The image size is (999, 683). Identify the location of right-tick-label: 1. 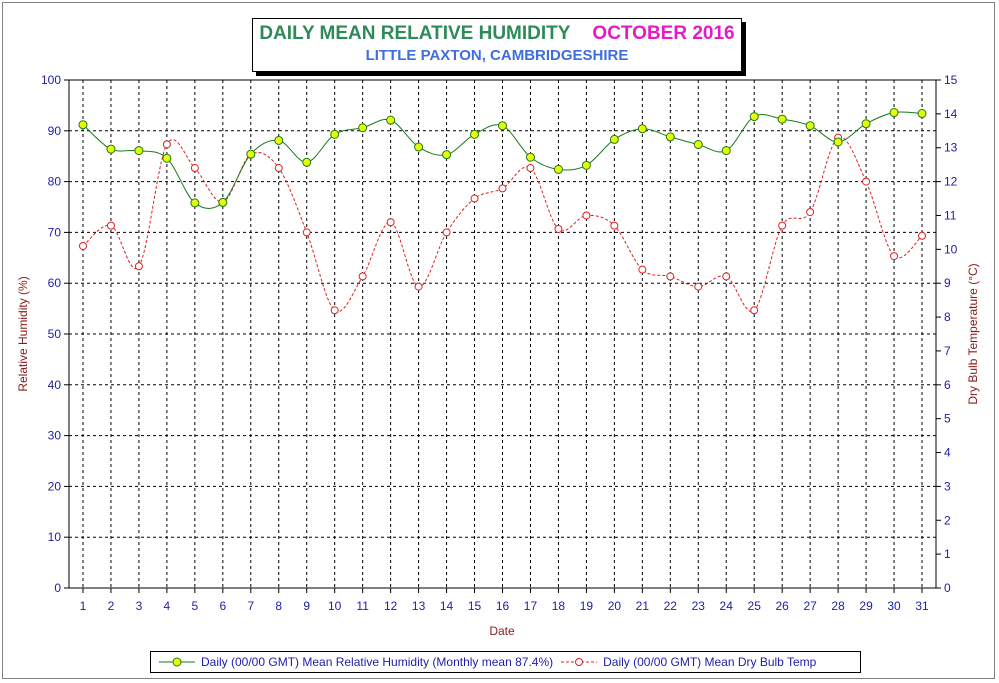
(947, 554).